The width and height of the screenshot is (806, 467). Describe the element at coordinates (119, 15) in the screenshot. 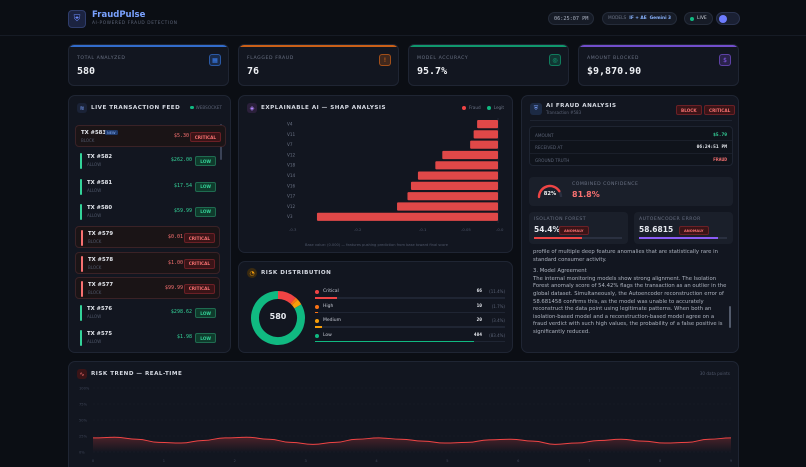

I see `app-title: FraudPulse` at that location.